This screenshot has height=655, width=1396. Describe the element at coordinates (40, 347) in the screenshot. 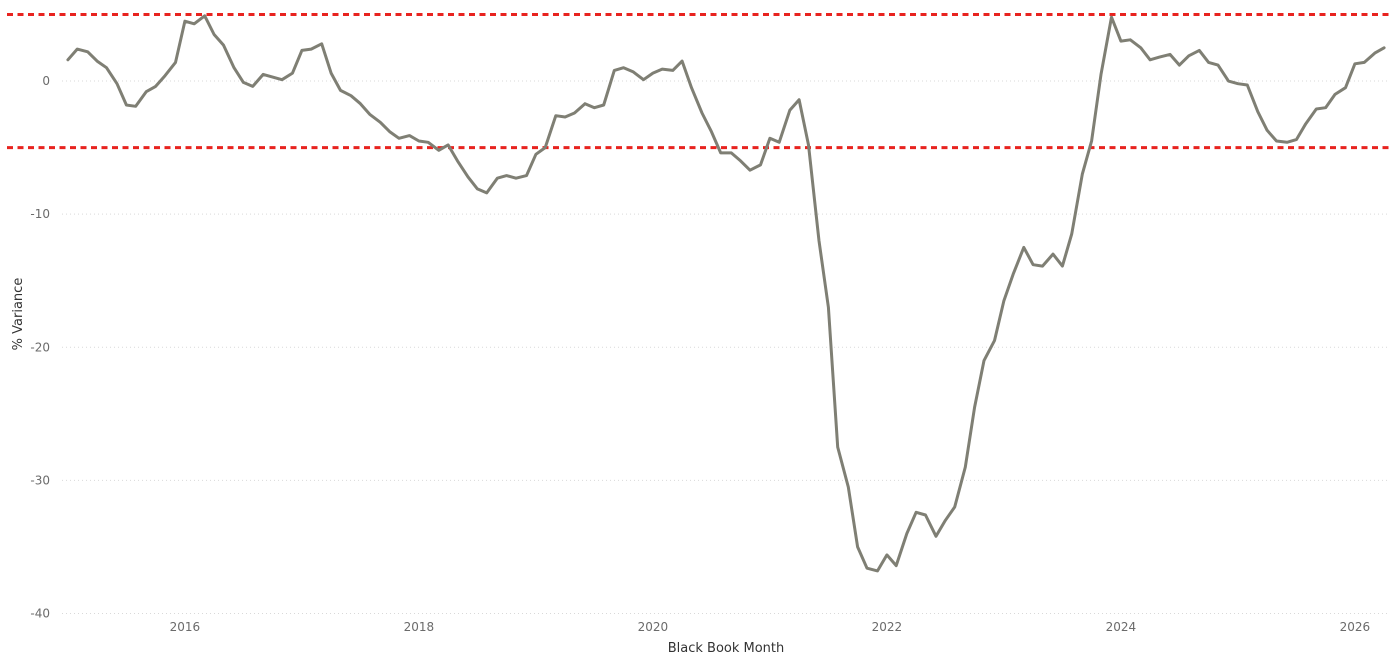

I see `y-tick-label-2: -20` at that location.